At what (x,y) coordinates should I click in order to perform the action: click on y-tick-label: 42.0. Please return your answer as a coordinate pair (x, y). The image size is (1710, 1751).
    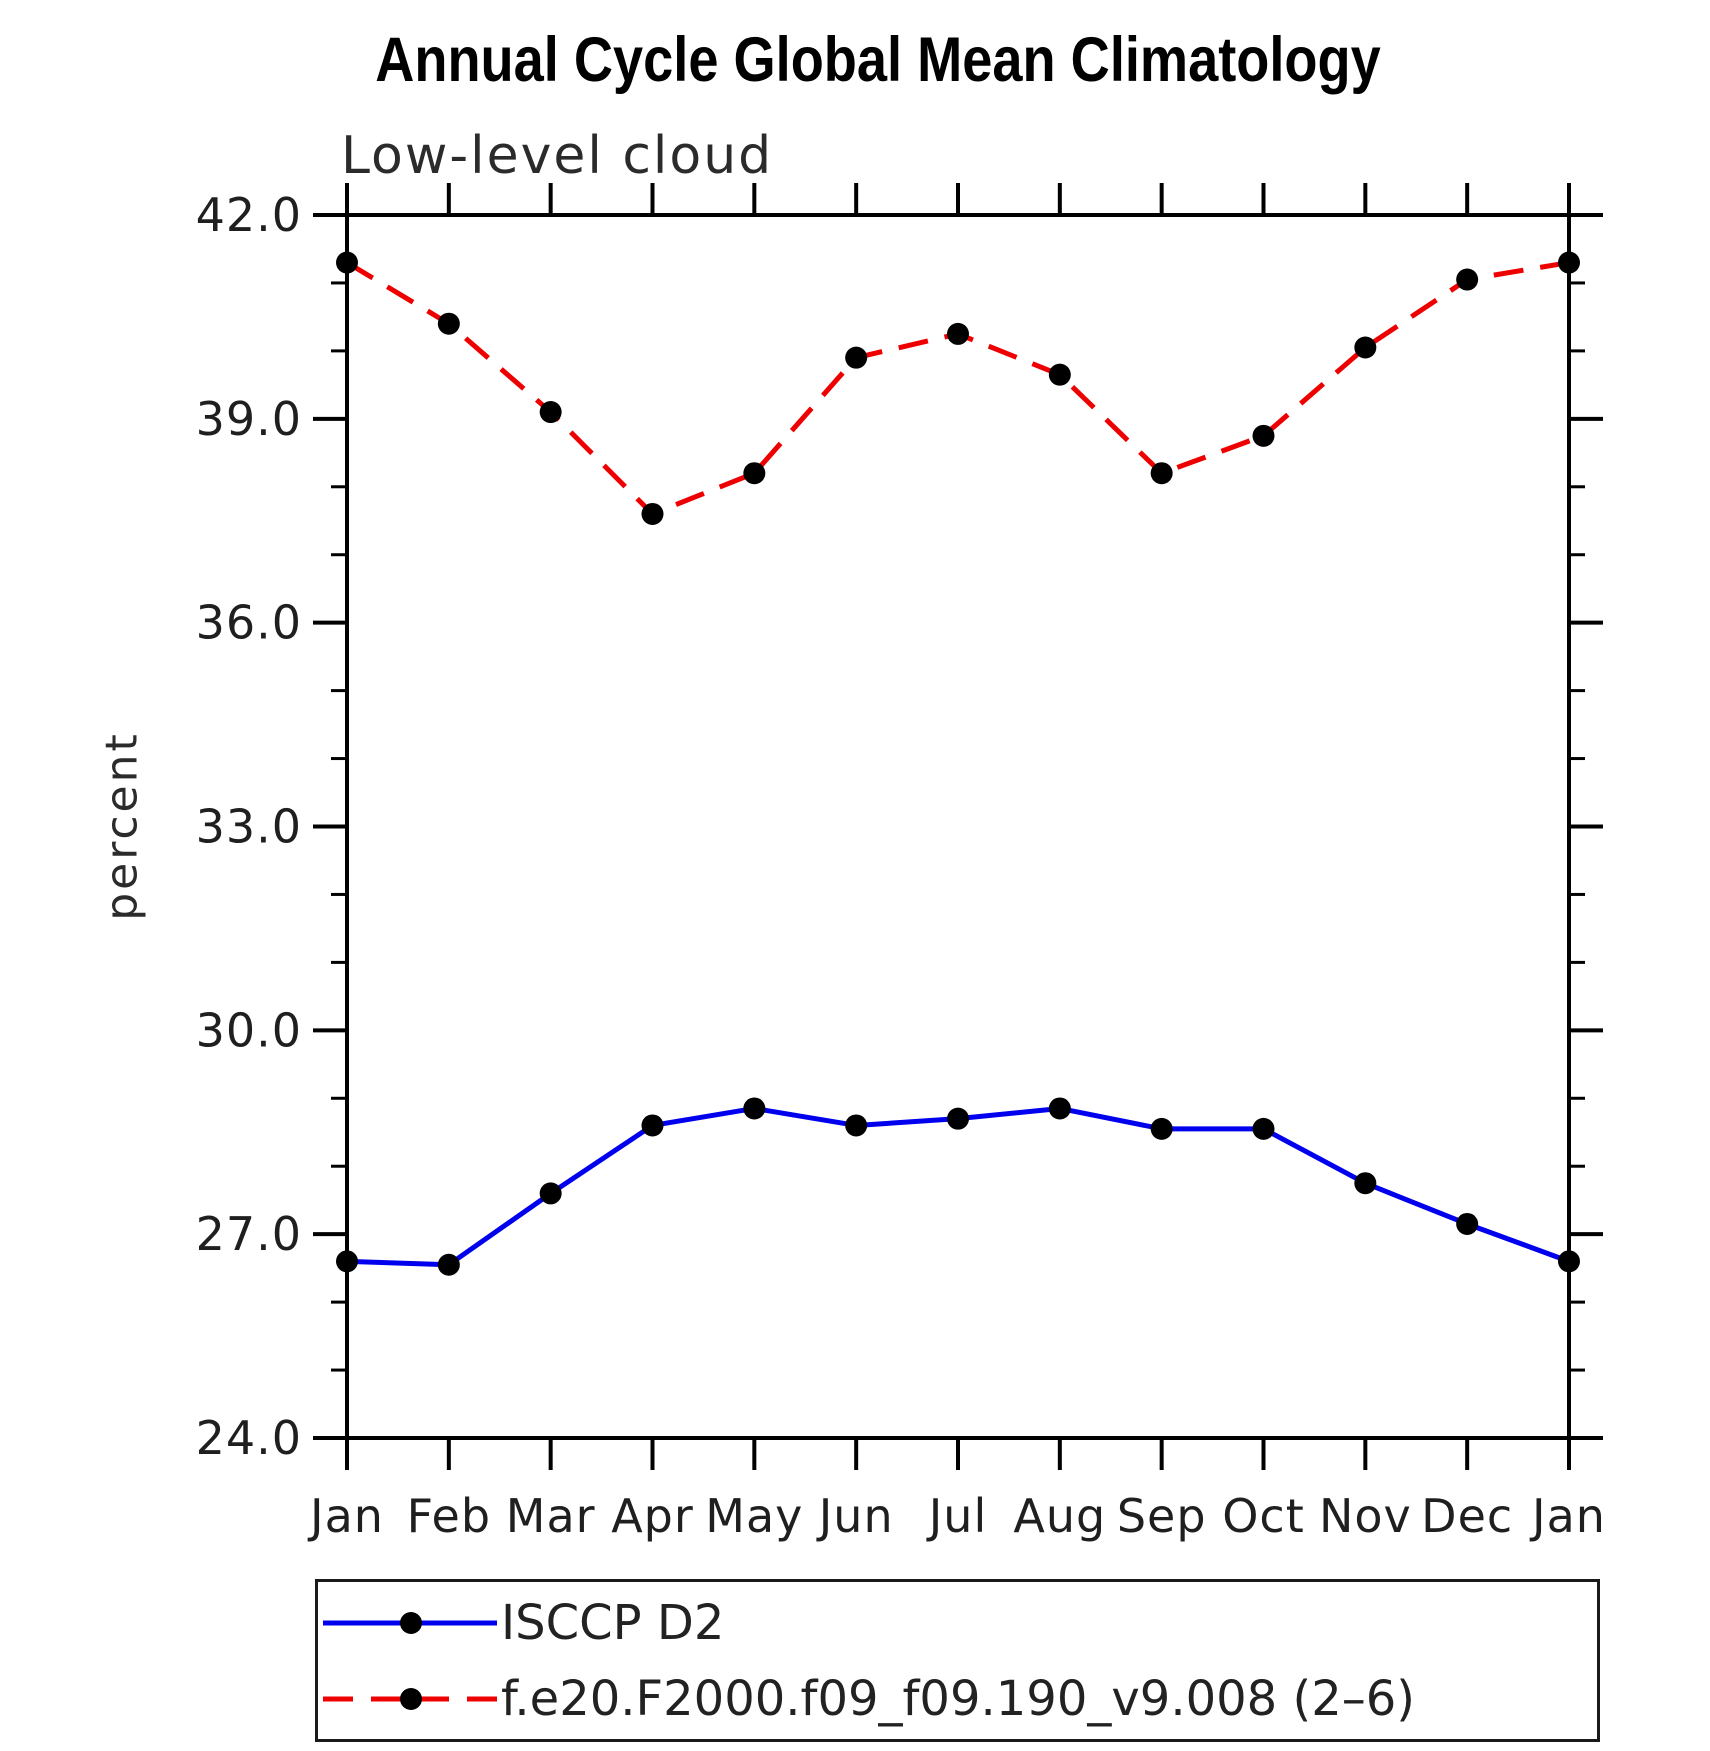
    Looking at the image, I should click on (249, 215).